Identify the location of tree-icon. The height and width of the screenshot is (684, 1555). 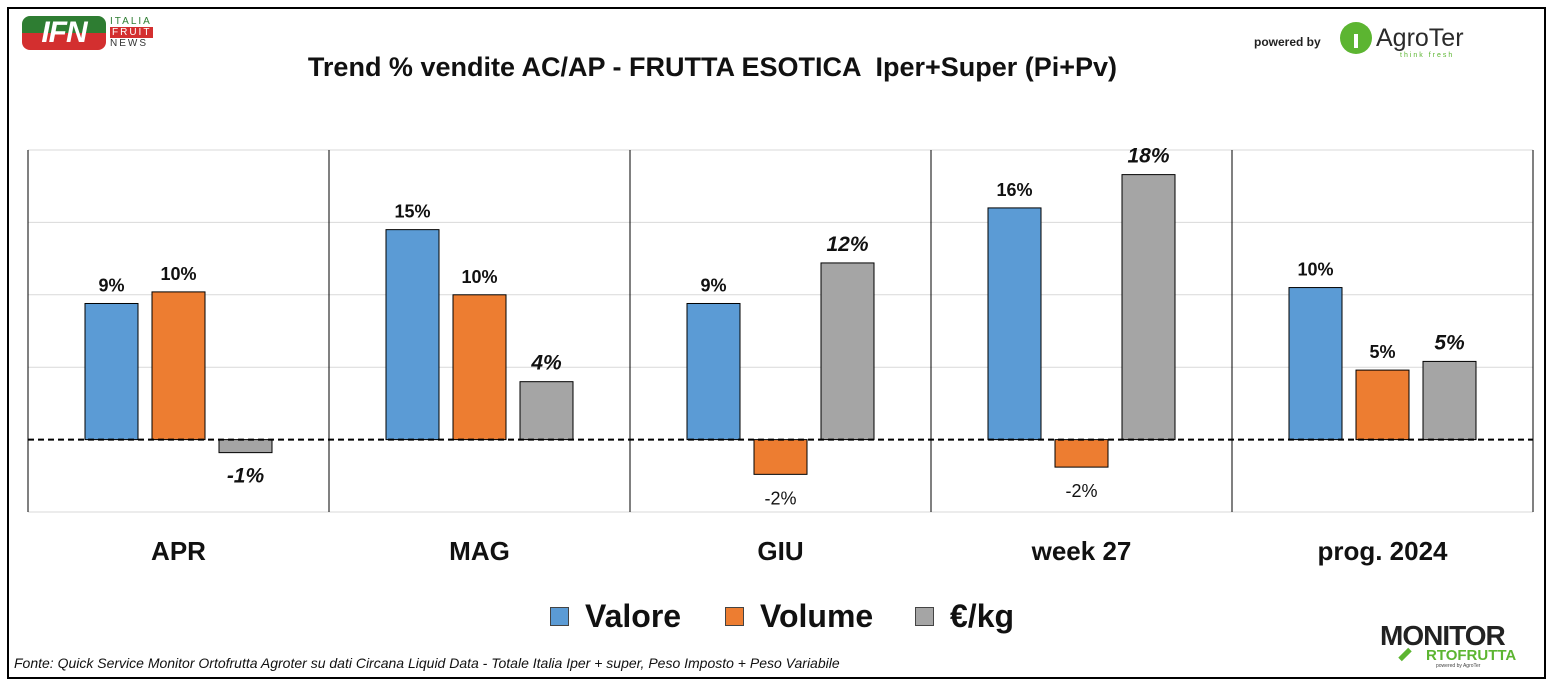
(1356, 38).